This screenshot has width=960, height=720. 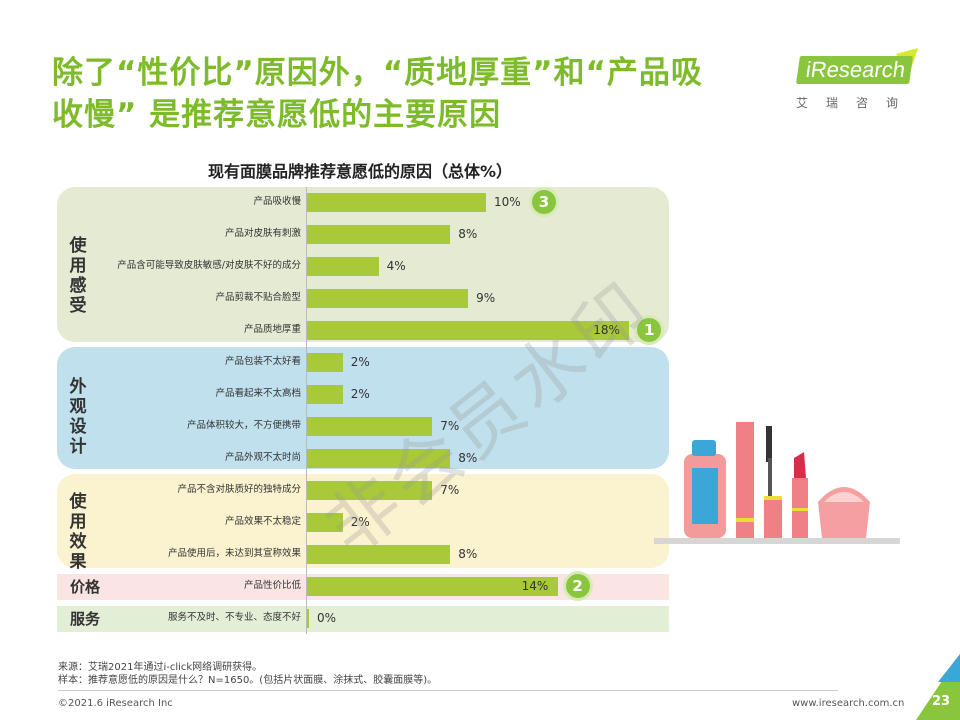 I want to click on iresearch-logo: iResearch 艾瑞咨询, so click(x=857, y=83).